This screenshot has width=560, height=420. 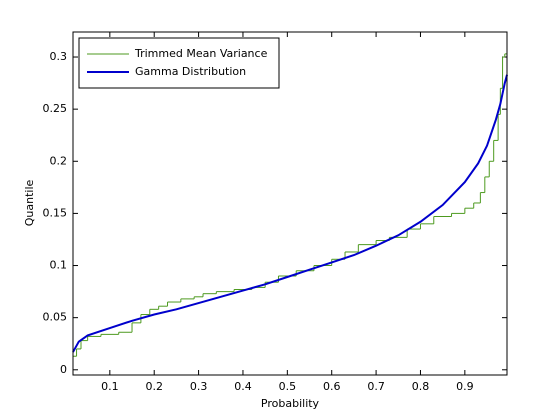 What do you see at coordinates (59, 265) in the screenshot?
I see `y-tick-label: 0.1` at bounding box center [59, 265].